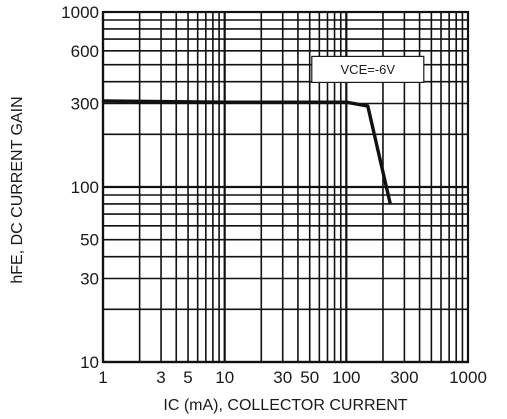 The height and width of the screenshot is (419, 507). What do you see at coordinates (85, 104) in the screenshot?
I see `y-tick-label: 300` at bounding box center [85, 104].